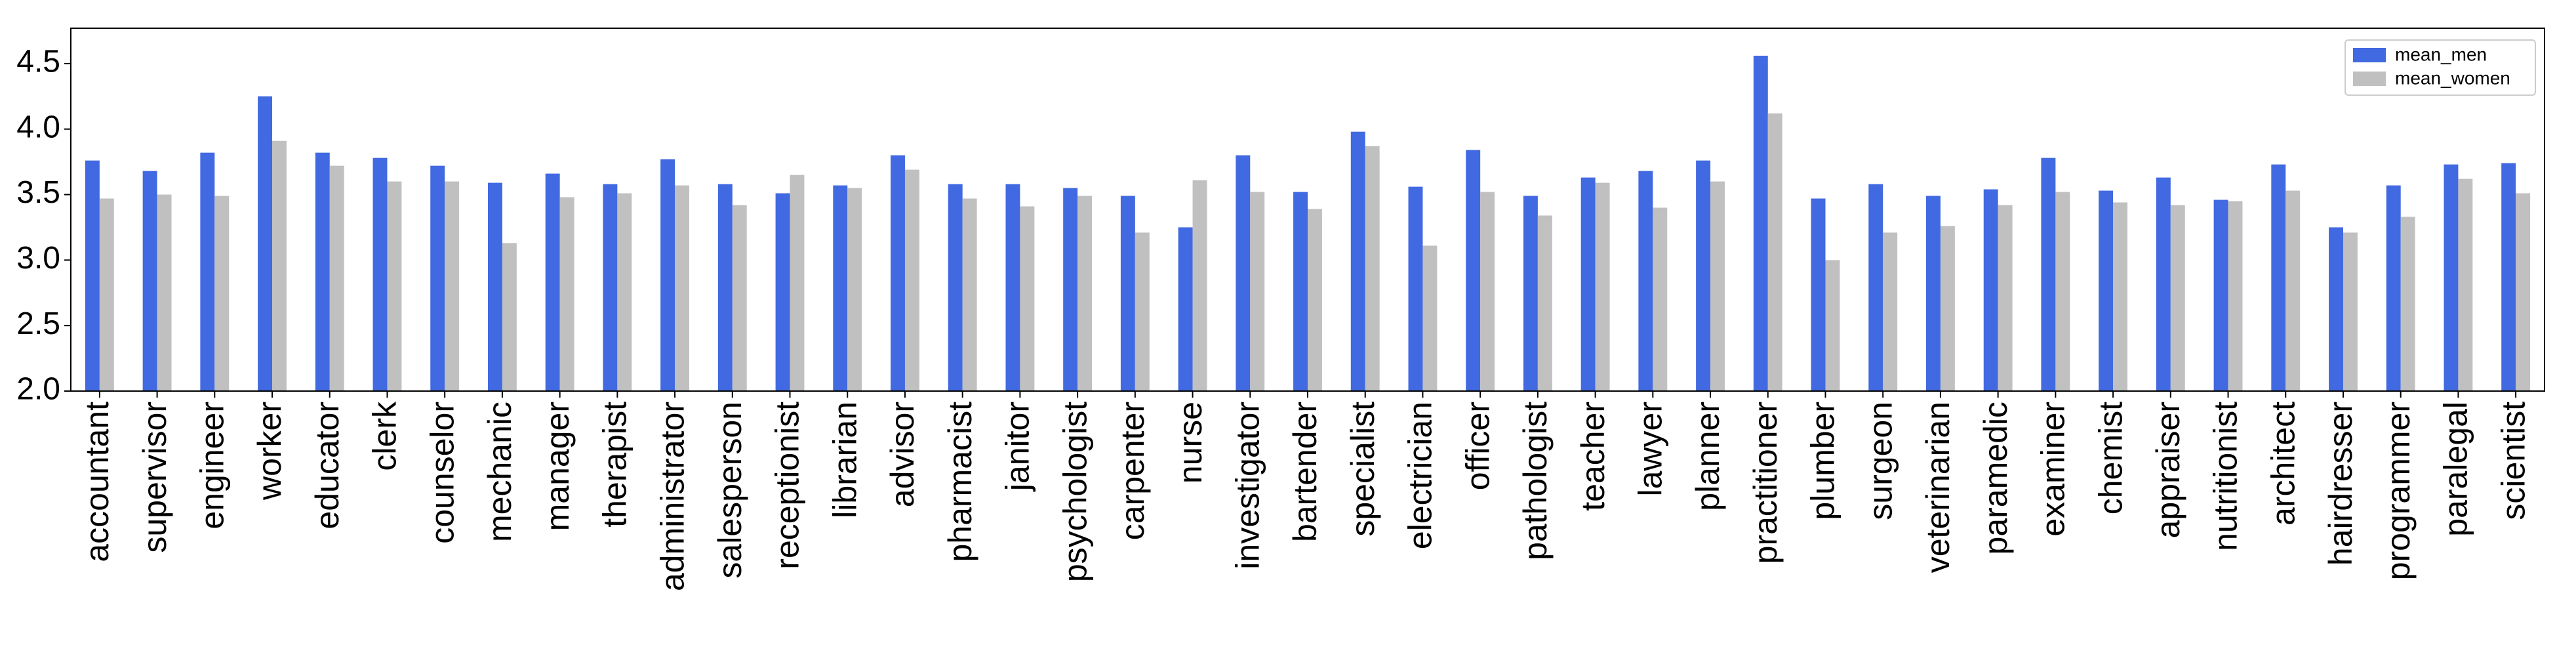 This screenshot has width=2576, height=645. I want to click on y-tick-label: 2.0, so click(38, 389).